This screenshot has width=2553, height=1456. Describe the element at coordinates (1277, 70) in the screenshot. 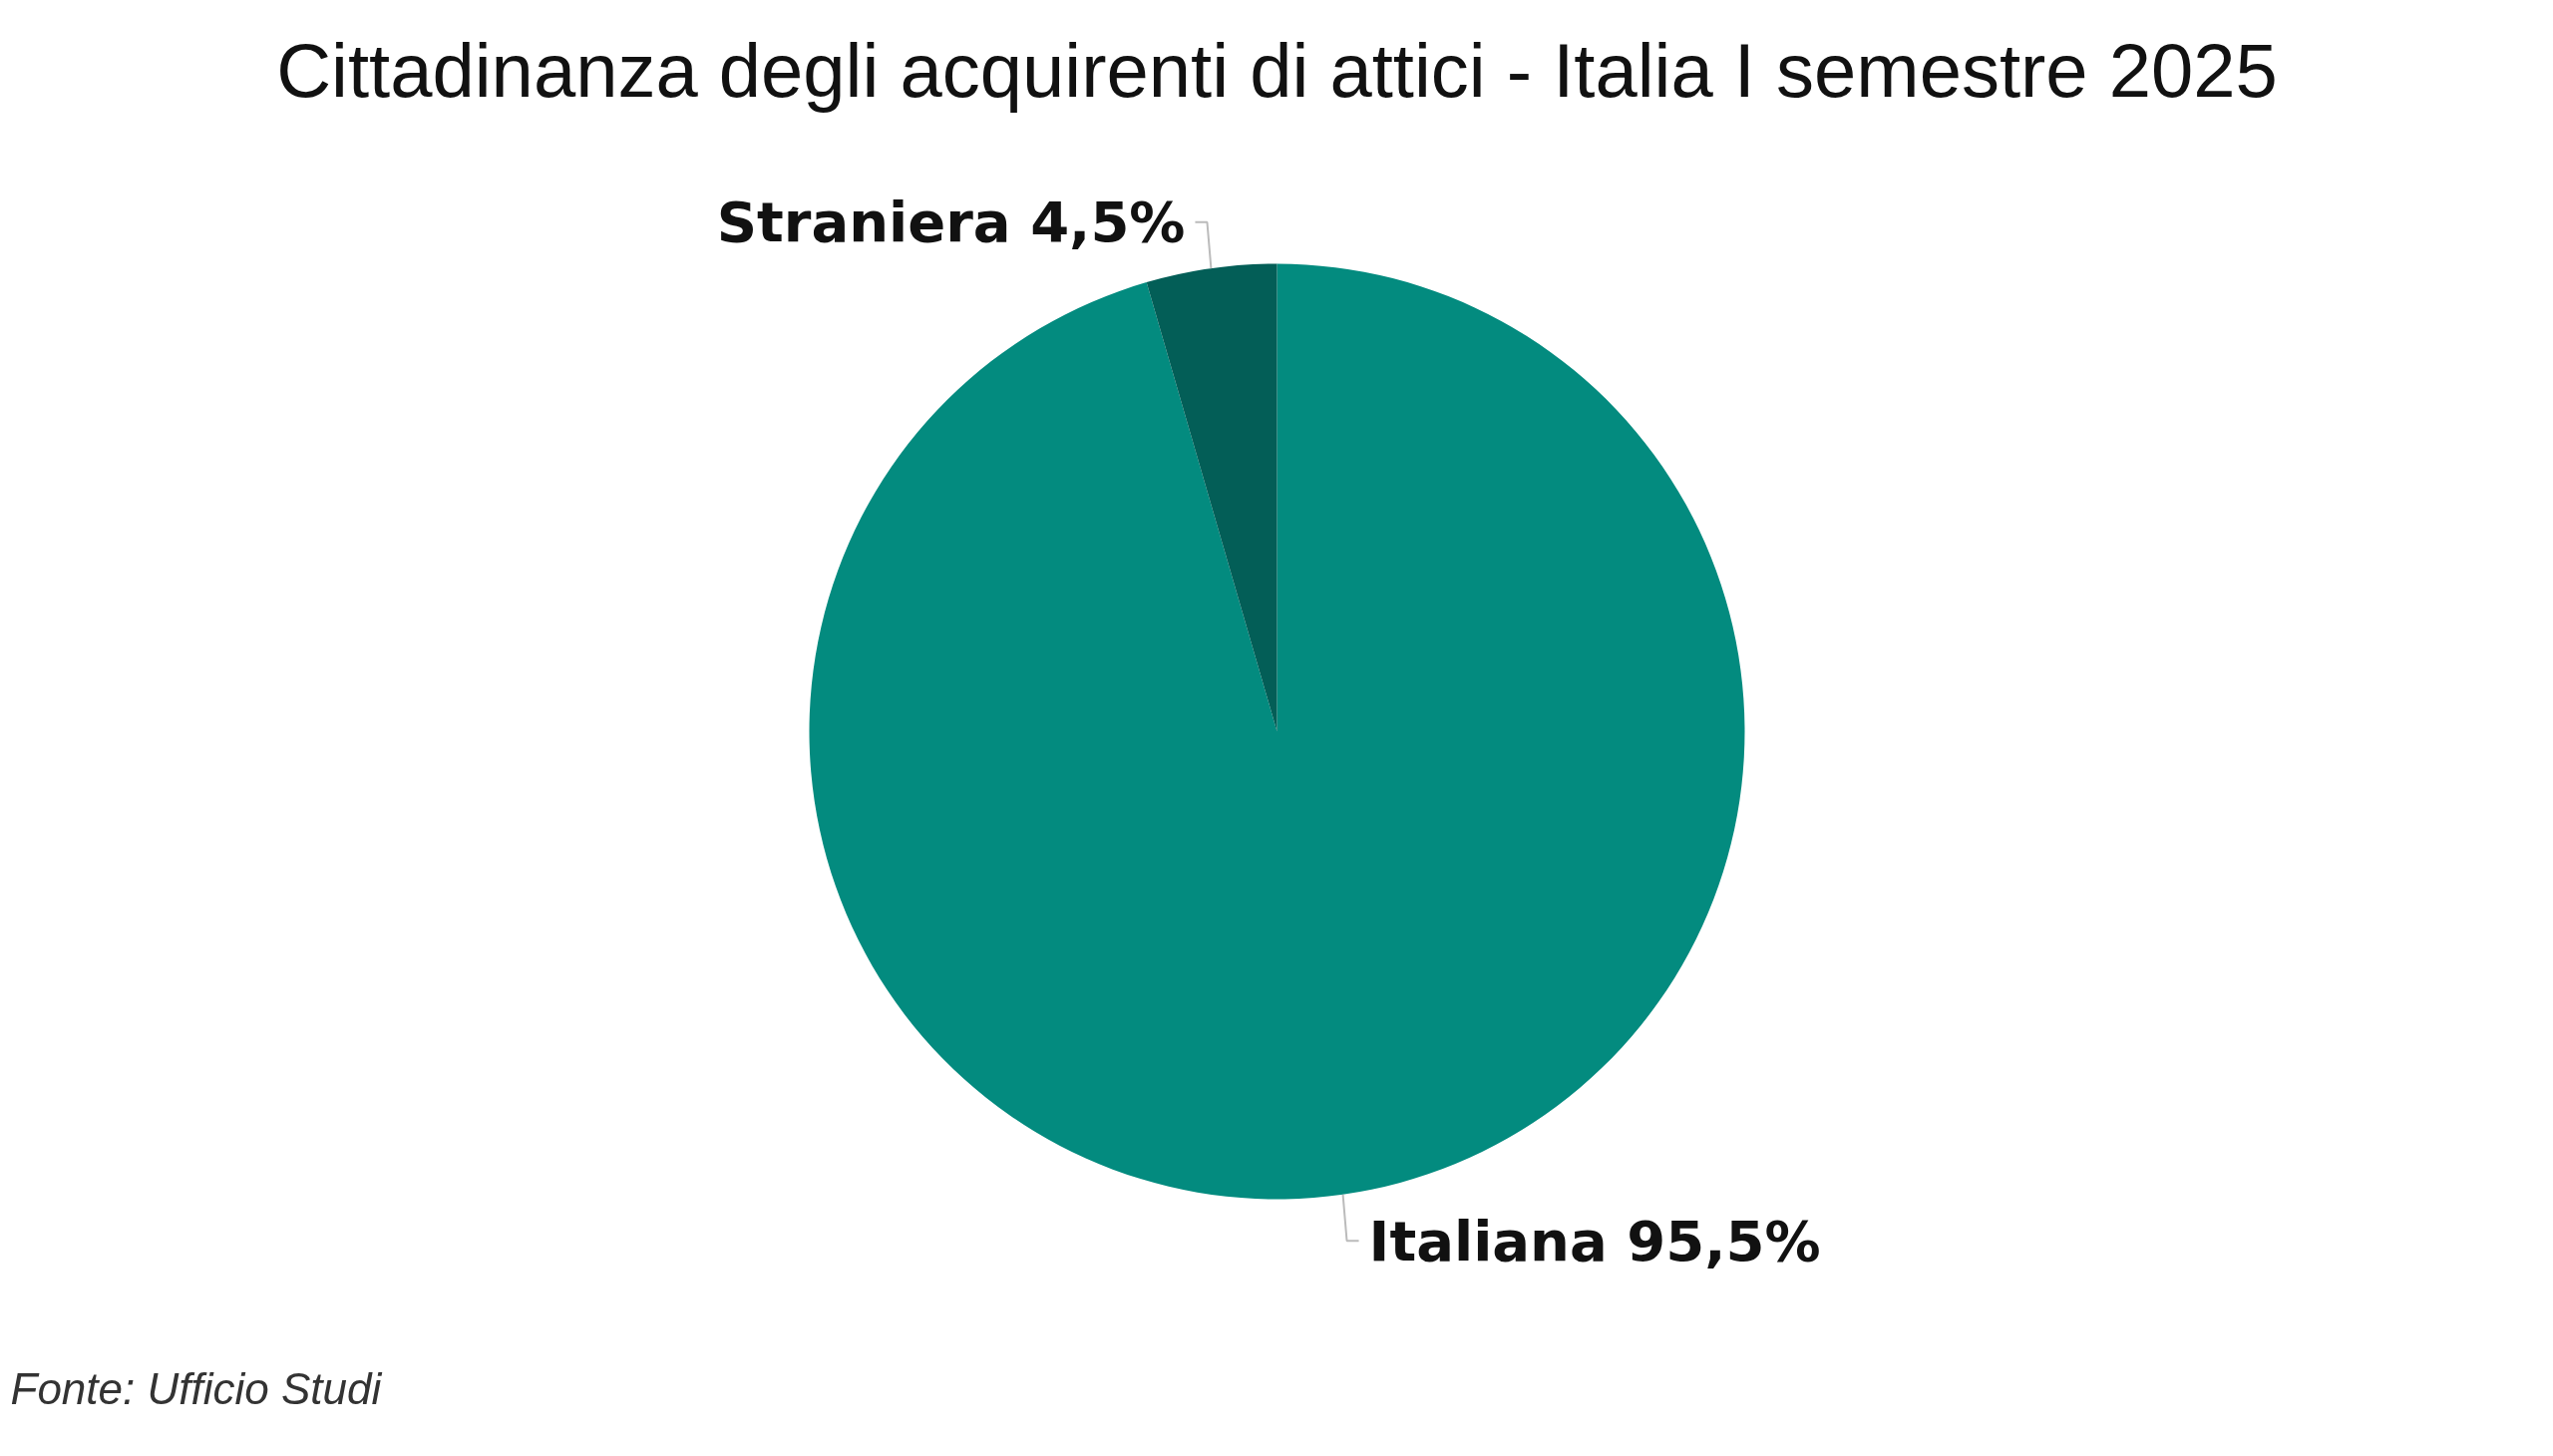

I see `chart-title: Cittadinanza degli acquirenti di attici - Italia I semestre 2025` at that location.